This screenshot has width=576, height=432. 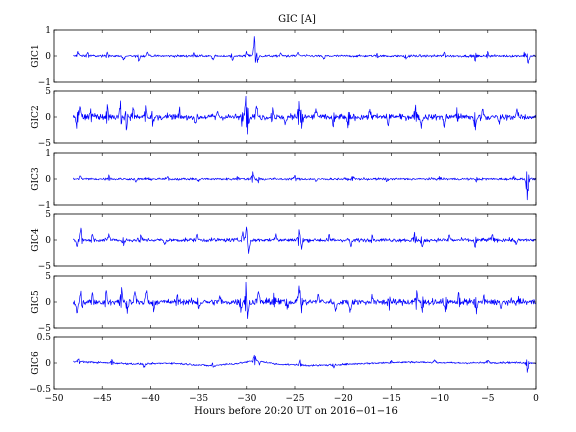 What do you see at coordinates (343, 399) in the screenshot?
I see `x-tick-label: −20` at bounding box center [343, 399].